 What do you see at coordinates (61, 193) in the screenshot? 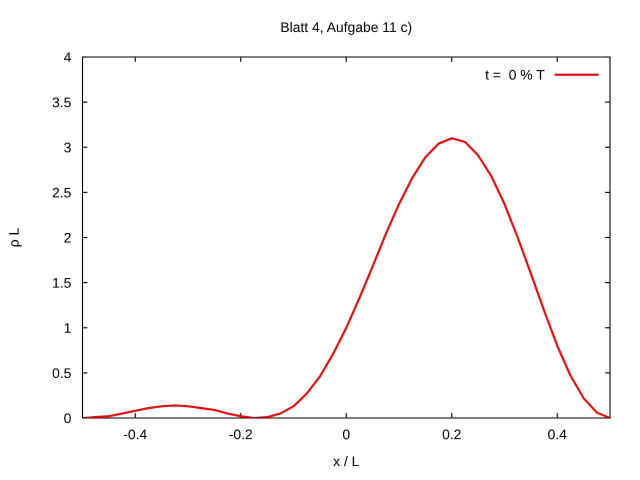
I see `y-tick-label: 2.5` at bounding box center [61, 193].